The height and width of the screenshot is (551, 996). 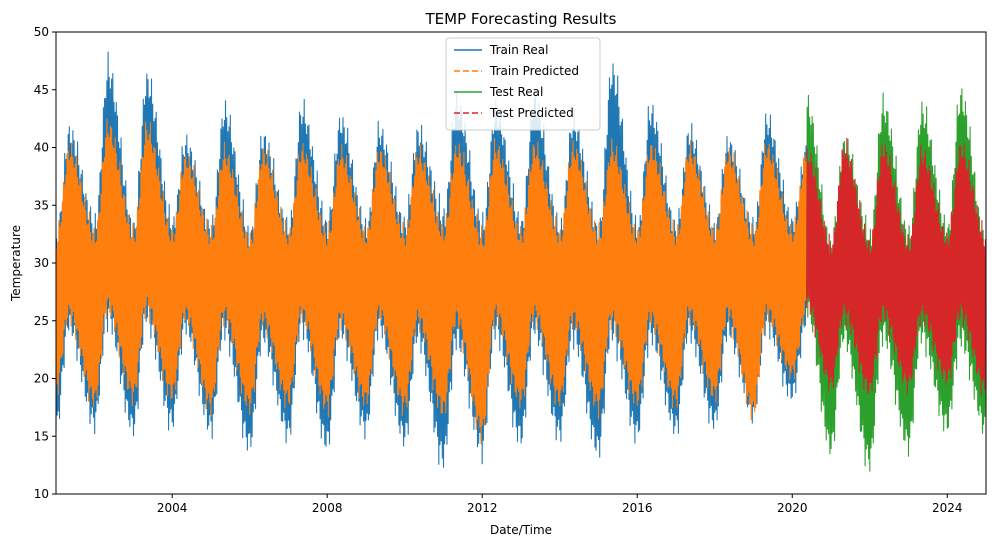 What do you see at coordinates (41, 205) in the screenshot?
I see `y-tick-label: 35` at bounding box center [41, 205].